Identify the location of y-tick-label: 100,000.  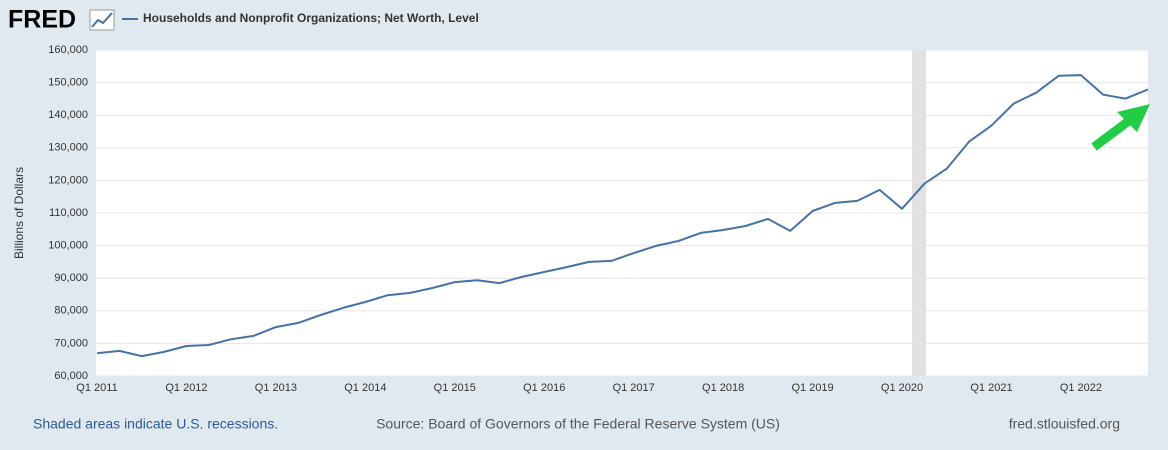
(68, 246).